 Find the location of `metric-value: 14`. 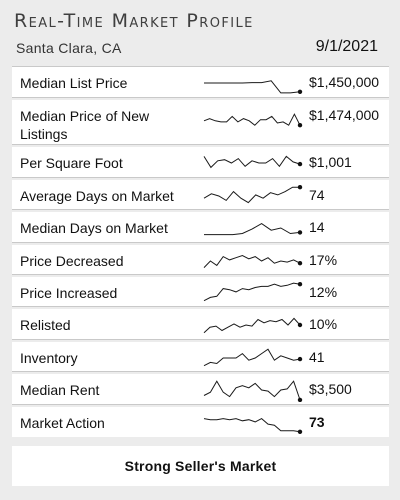

metric-value: 14 is located at coordinates (317, 227).